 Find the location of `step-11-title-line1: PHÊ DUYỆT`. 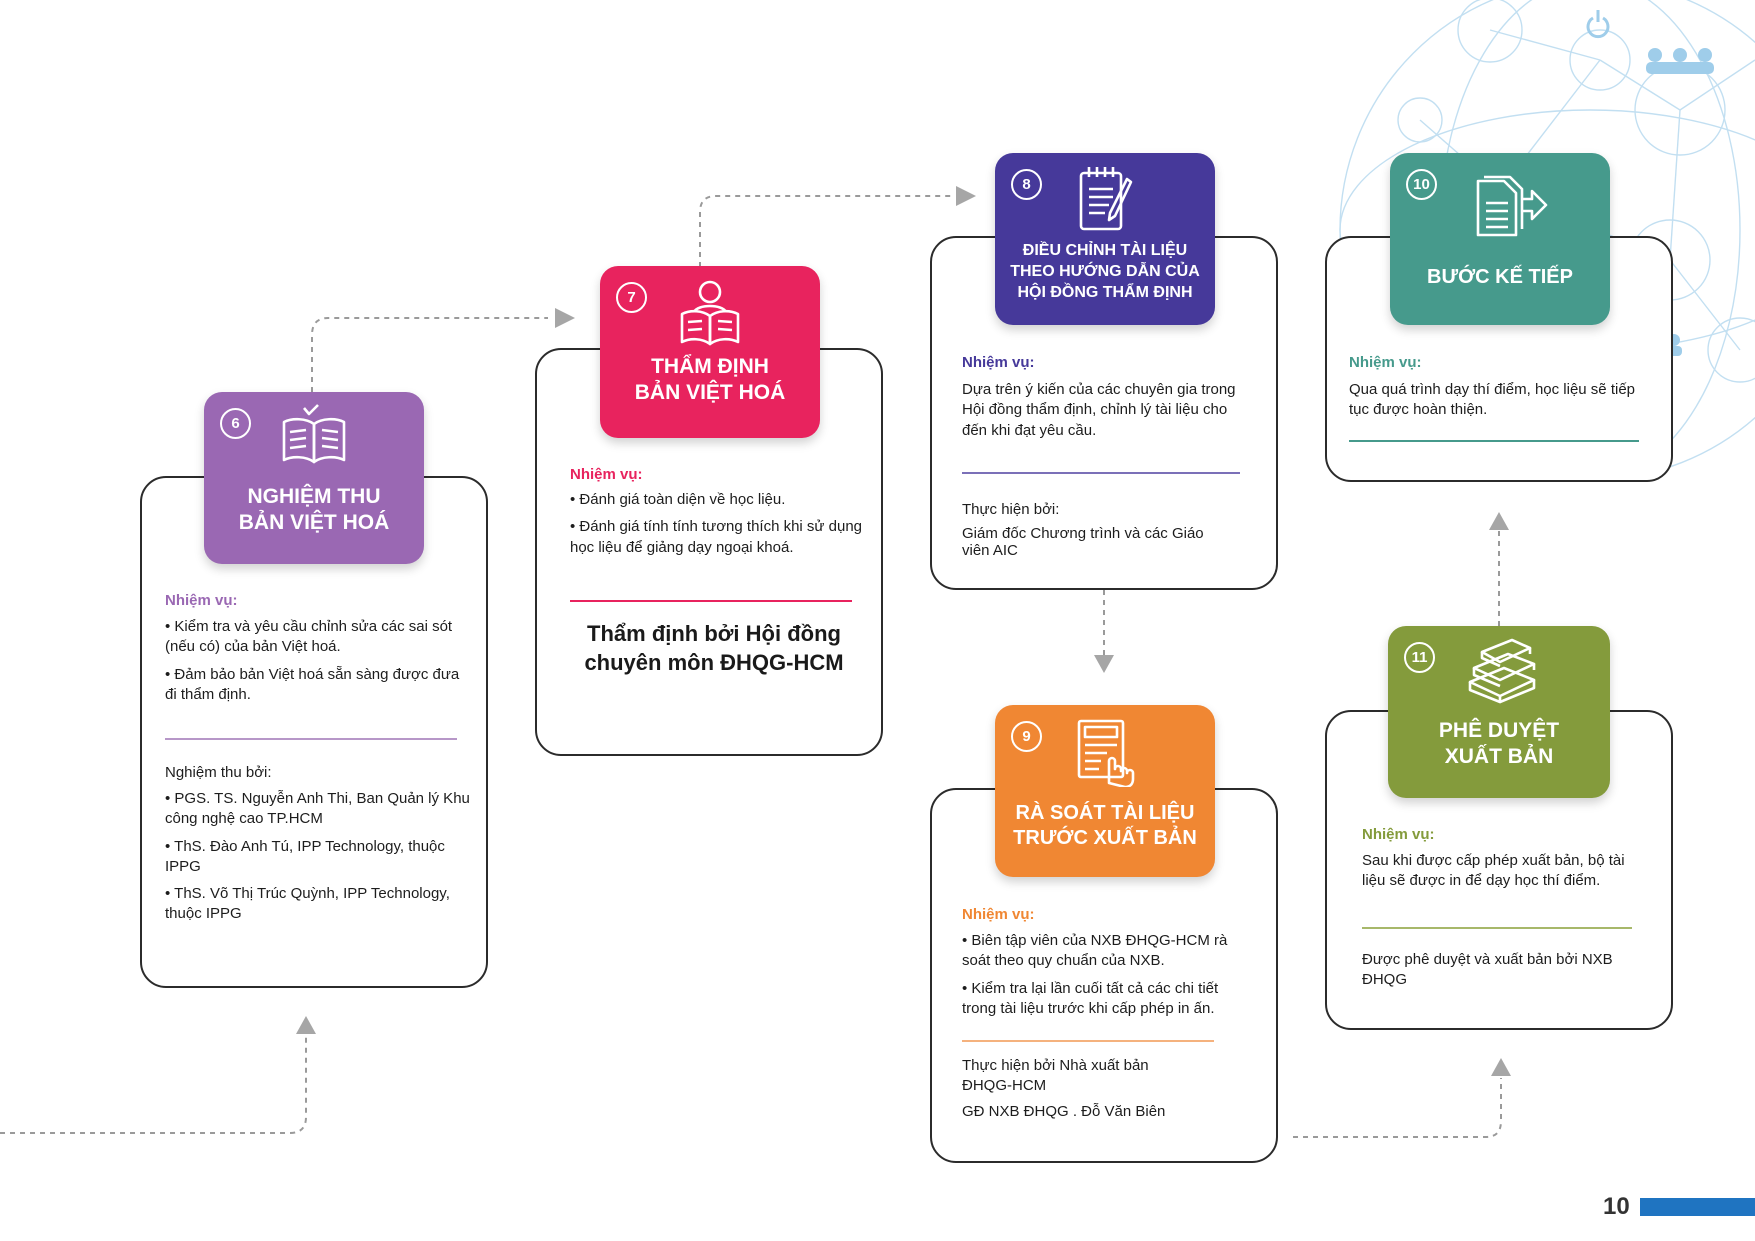

step-11-title-line1: PHÊ DUYỆT is located at coordinates (1499, 730).